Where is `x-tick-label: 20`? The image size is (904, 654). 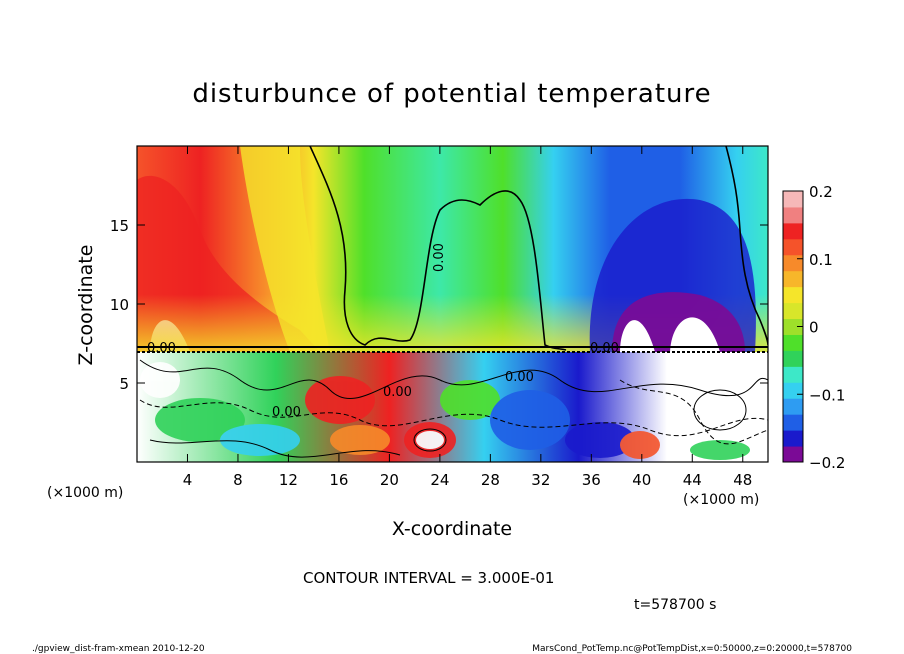 x-tick-label: 20 is located at coordinates (389, 480).